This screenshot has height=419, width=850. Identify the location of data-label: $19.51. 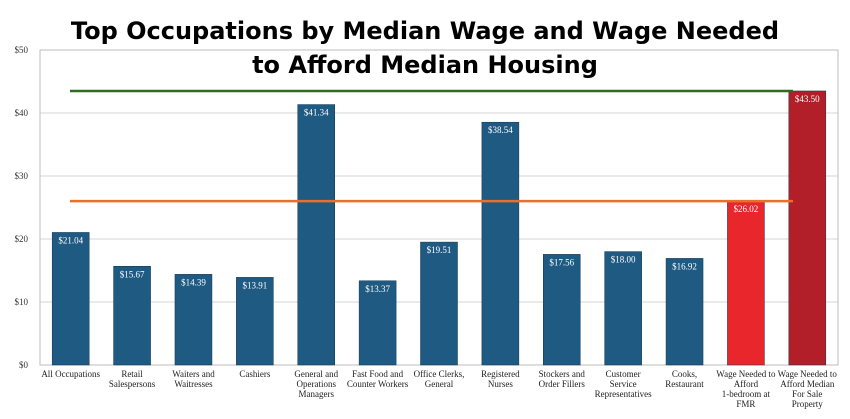
(439, 250).